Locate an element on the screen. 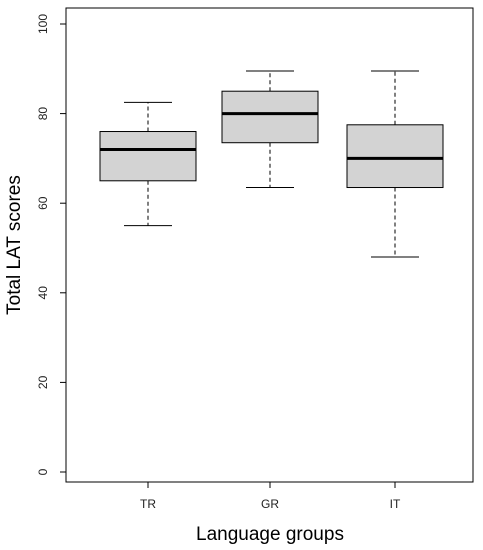 Image resolution: width=483 pixels, height=550 pixels. box-tr is located at coordinates (148, 164).